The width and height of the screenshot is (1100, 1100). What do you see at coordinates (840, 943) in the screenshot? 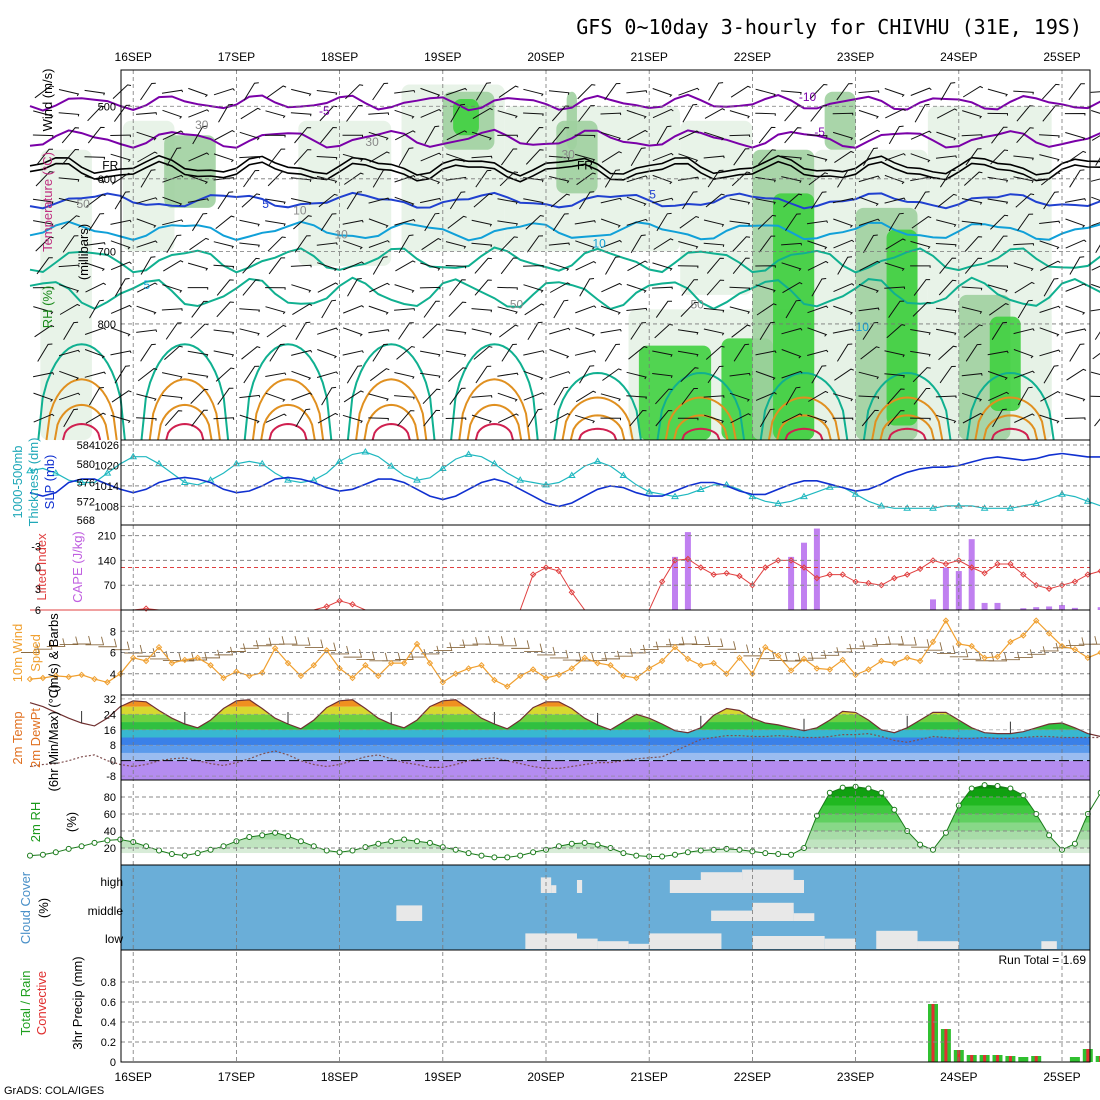
I see `cloud-block-low` at bounding box center [840, 943].